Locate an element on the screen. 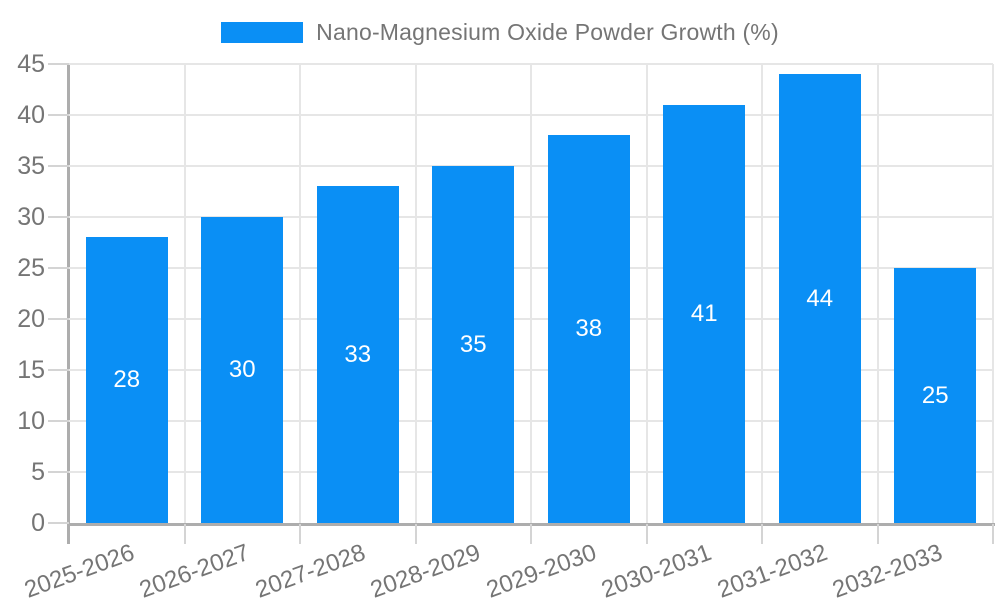  y-tick-label: 20 is located at coordinates (31, 319).